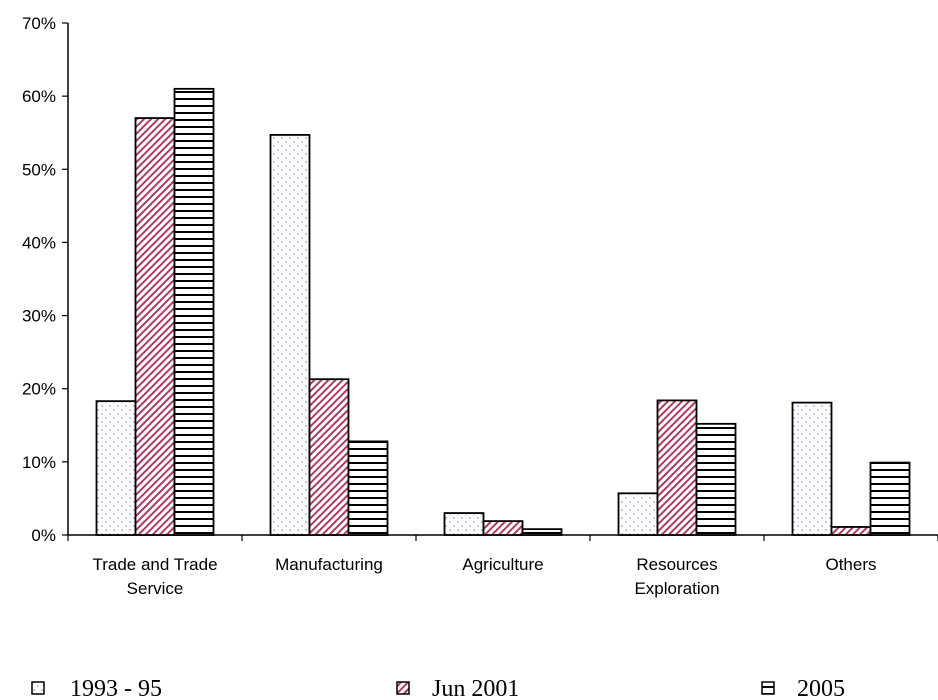 The width and height of the screenshot is (938, 700). Describe the element at coordinates (821, 688) in the screenshot. I see `legend-label: 2005` at that location.